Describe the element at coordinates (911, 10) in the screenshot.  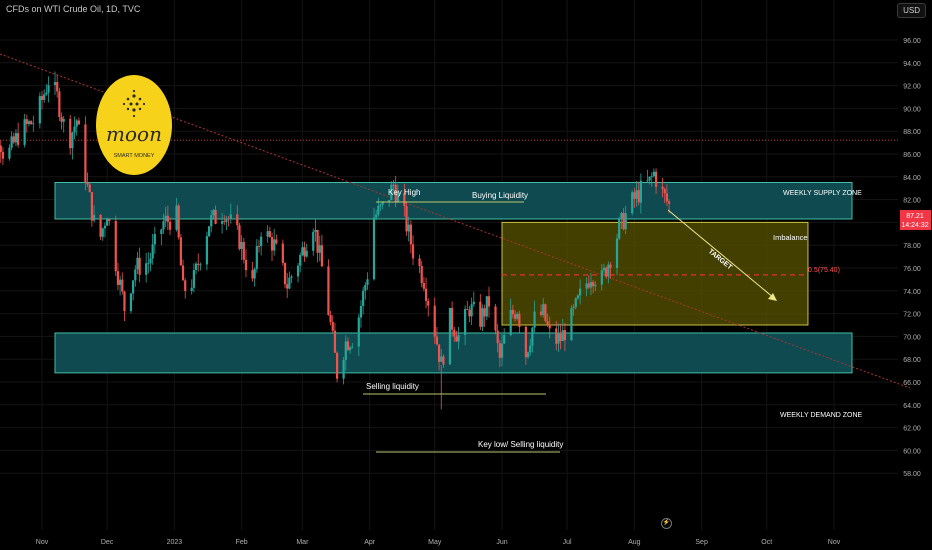
I see `currency-button: USD` at that location.